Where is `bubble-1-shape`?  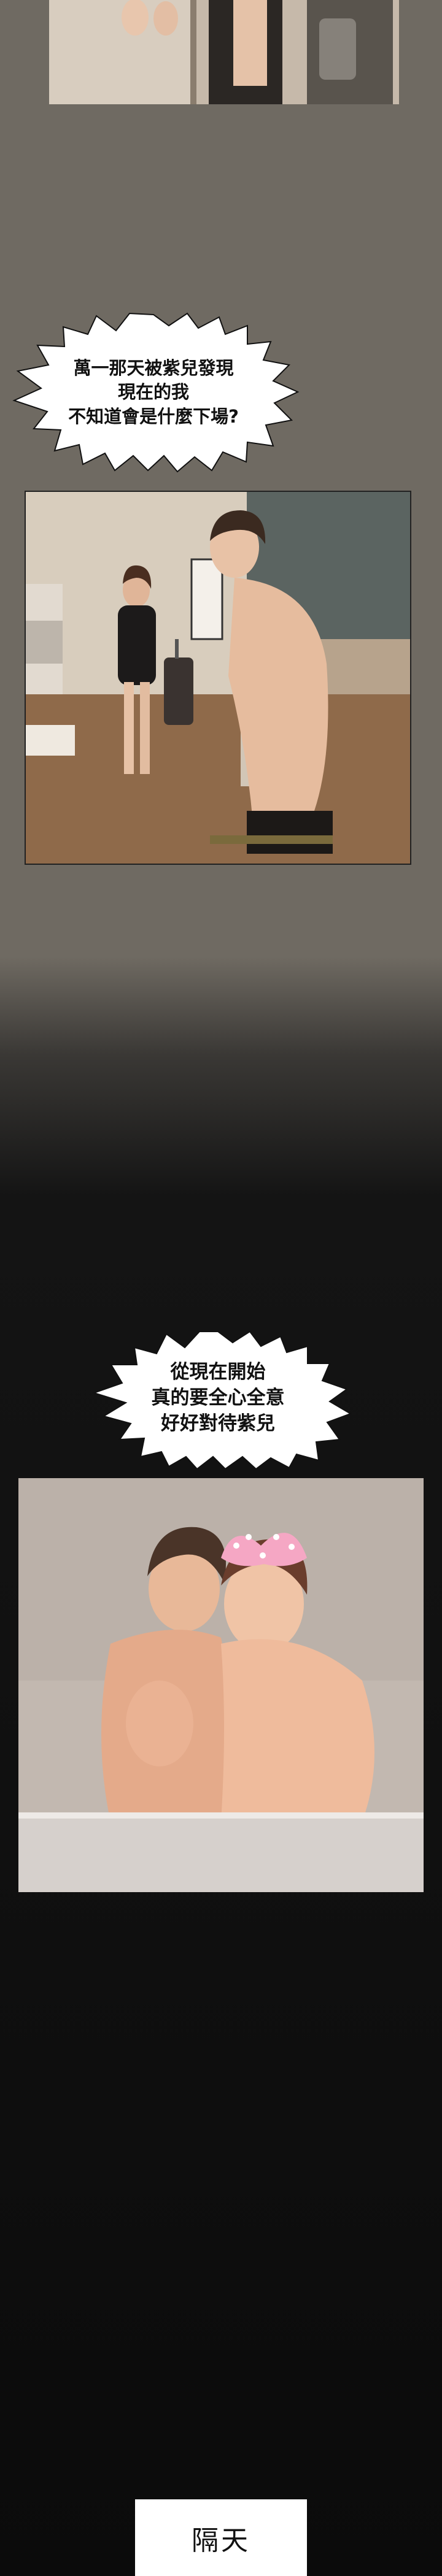 bubble-1-shape is located at coordinates (156, 392).